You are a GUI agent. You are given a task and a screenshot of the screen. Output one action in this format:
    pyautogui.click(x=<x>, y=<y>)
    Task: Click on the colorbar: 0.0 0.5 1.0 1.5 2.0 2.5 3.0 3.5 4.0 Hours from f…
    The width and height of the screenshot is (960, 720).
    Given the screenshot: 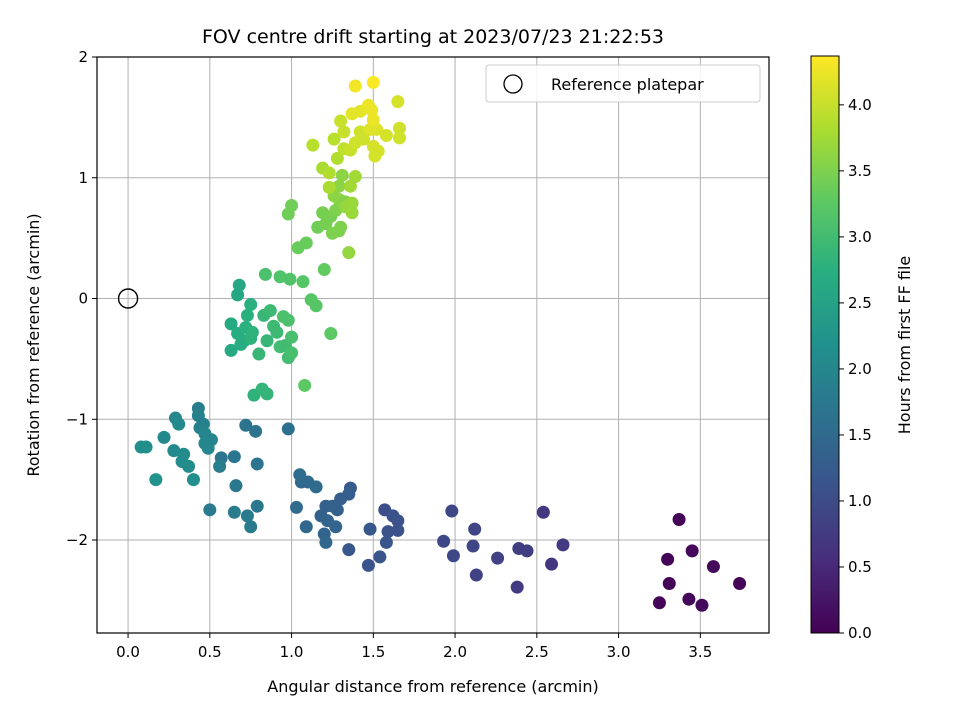 What is the action you would take?
    pyautogui.click(x=862, y=348)
    